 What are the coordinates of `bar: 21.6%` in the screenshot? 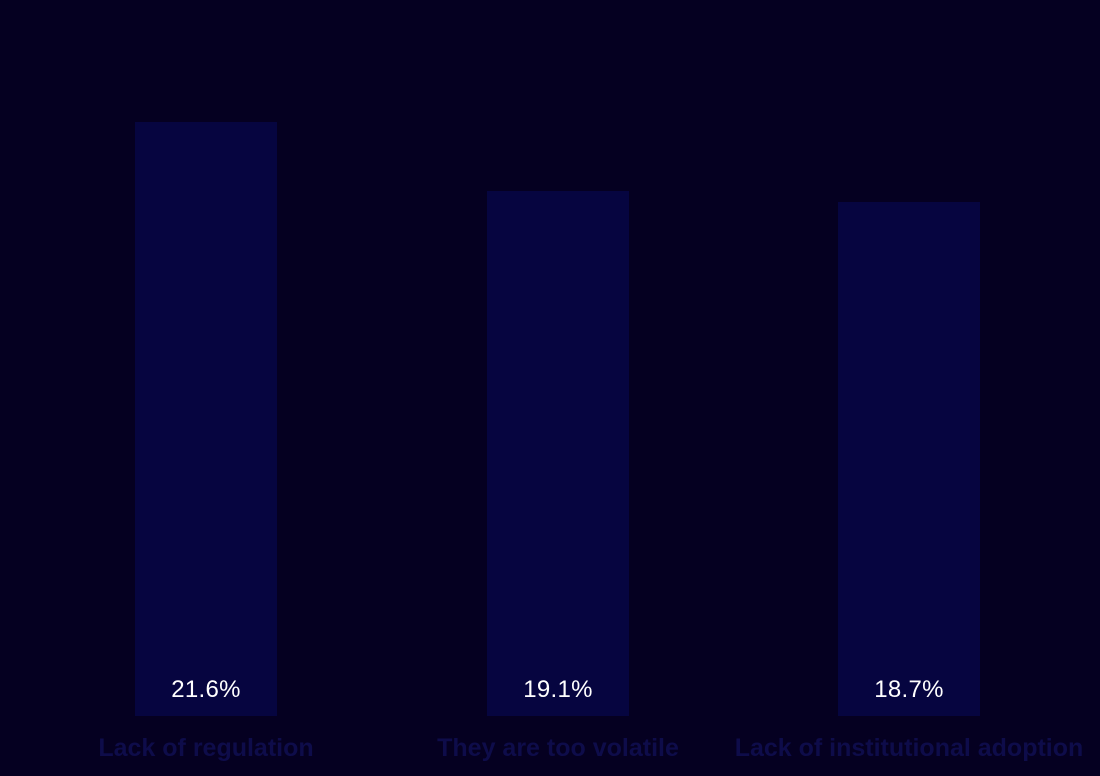 It's located at (206, 419).